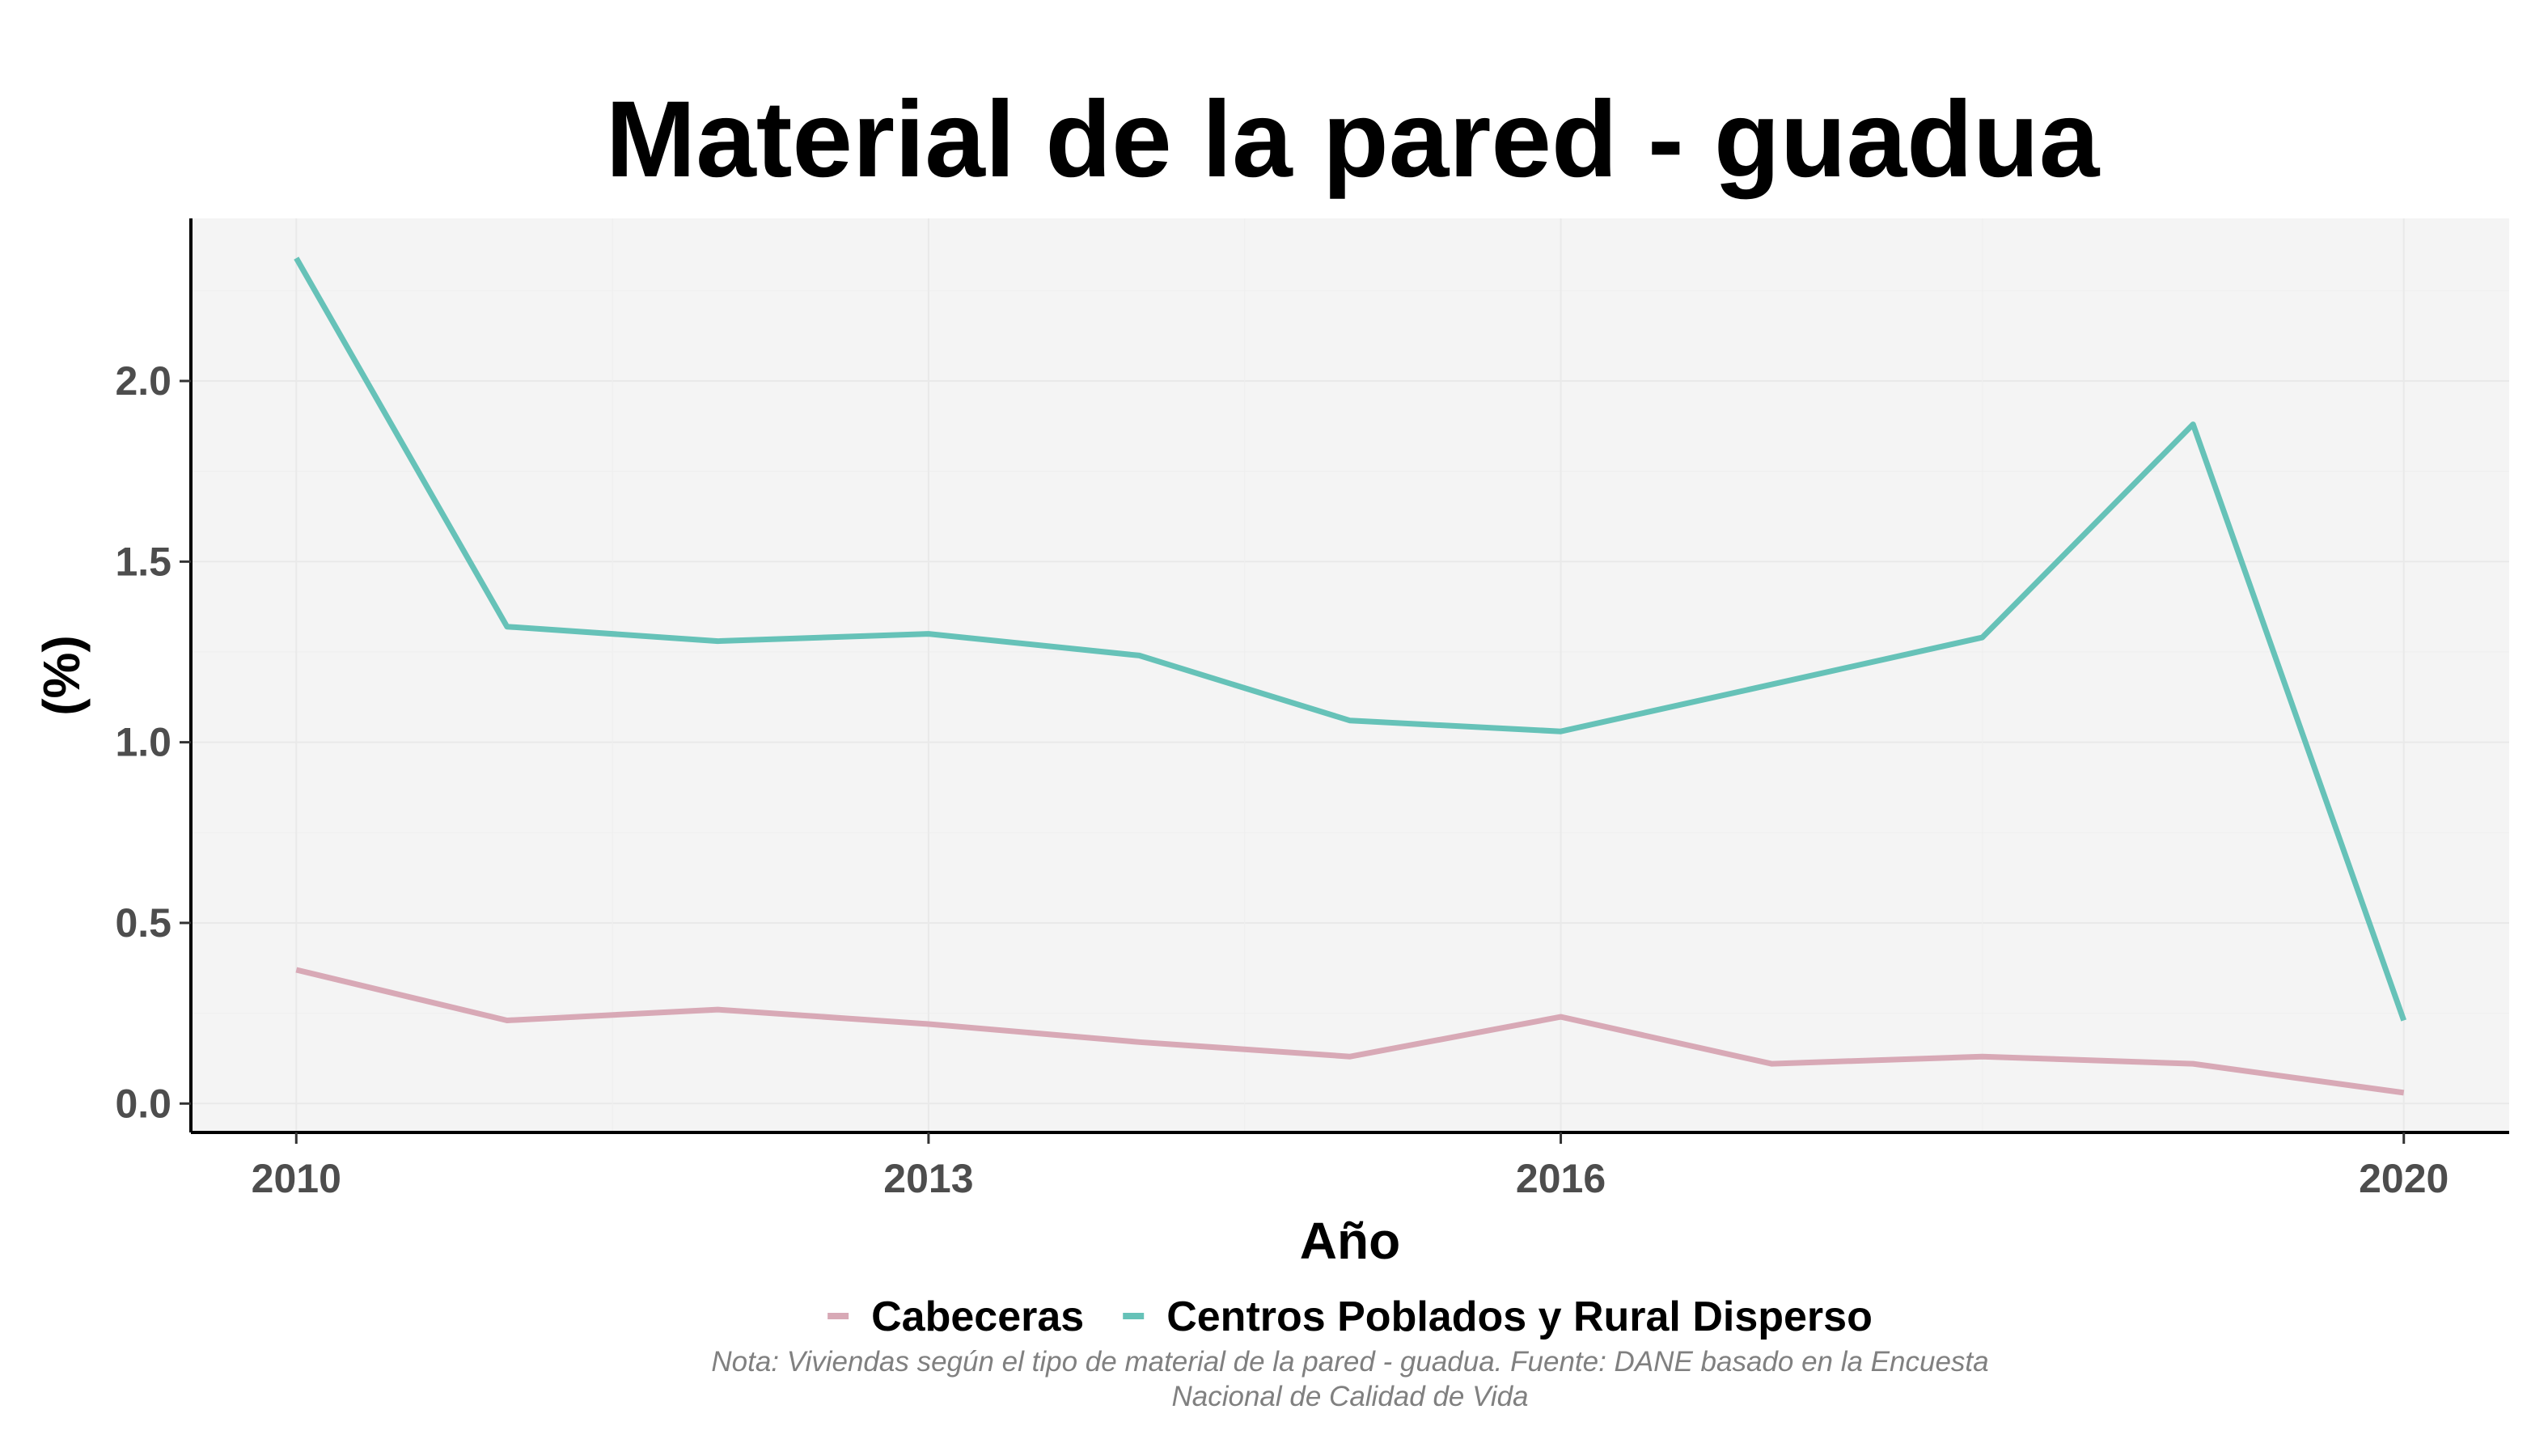 This screenshot has width=2548, height=1456. What do you see at coordinates (61, 675) in the screenshot?
I see `y-axis-title: (%)` at bounding box center [61, 675].